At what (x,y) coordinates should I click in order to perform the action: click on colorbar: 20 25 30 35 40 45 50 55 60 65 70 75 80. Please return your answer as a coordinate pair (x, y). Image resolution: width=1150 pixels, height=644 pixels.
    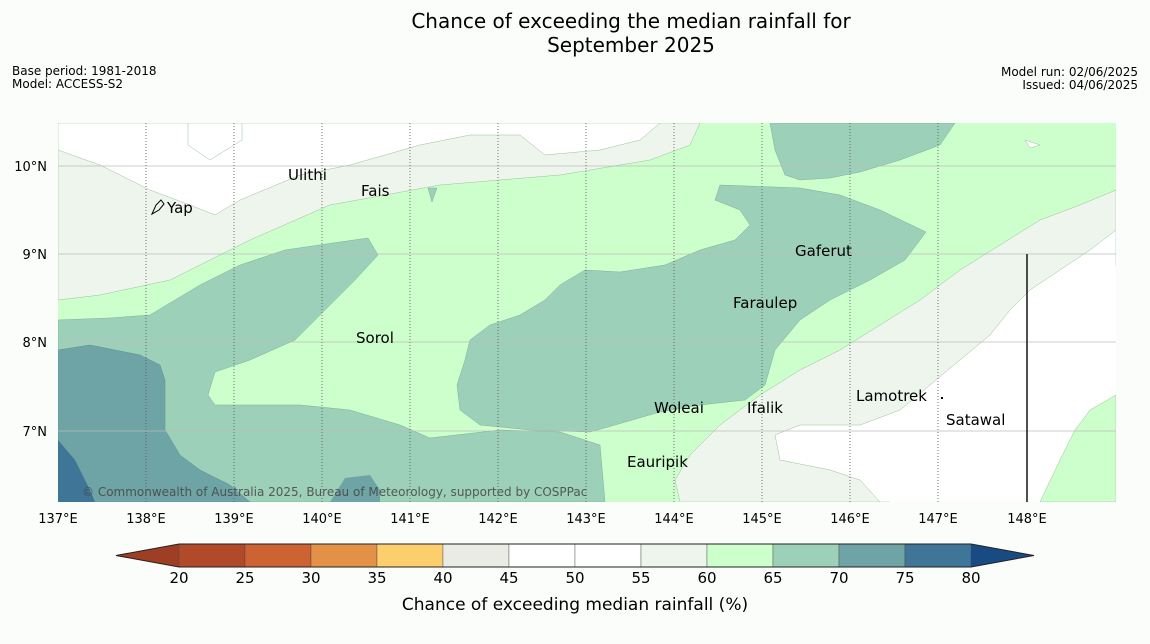
    Looking at the image, I should click on (575, 565).